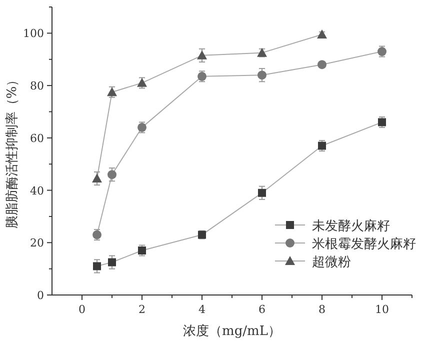 Image resolution: width=438 pixels, height=344 pixels. I want to click on x-axis-title: 浓度（mg/mL）, so click(232, 331).